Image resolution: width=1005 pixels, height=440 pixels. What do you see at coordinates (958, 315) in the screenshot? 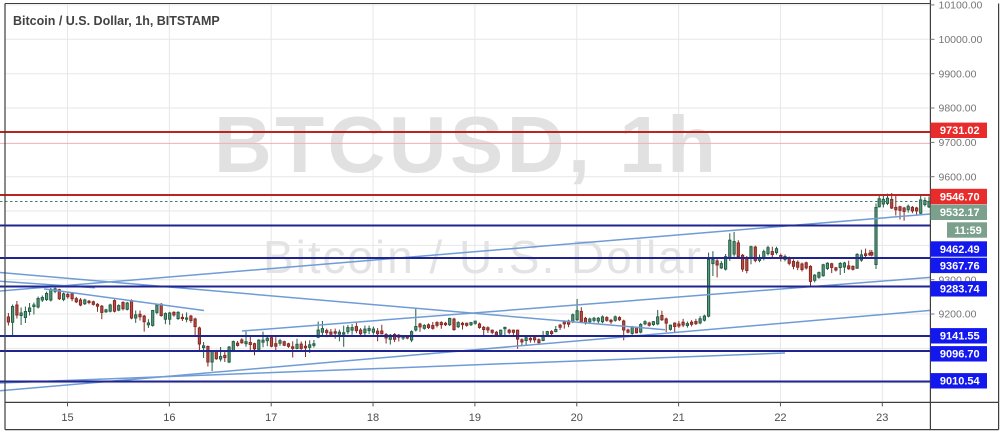
I see `svg-text: 9200.00` at bounding box center [958, 315].